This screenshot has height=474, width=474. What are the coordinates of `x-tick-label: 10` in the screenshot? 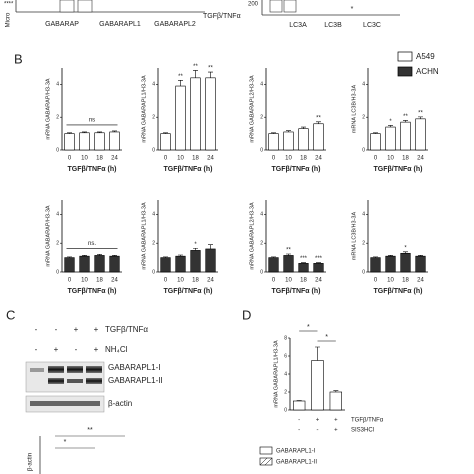 It's located at (84, 281).